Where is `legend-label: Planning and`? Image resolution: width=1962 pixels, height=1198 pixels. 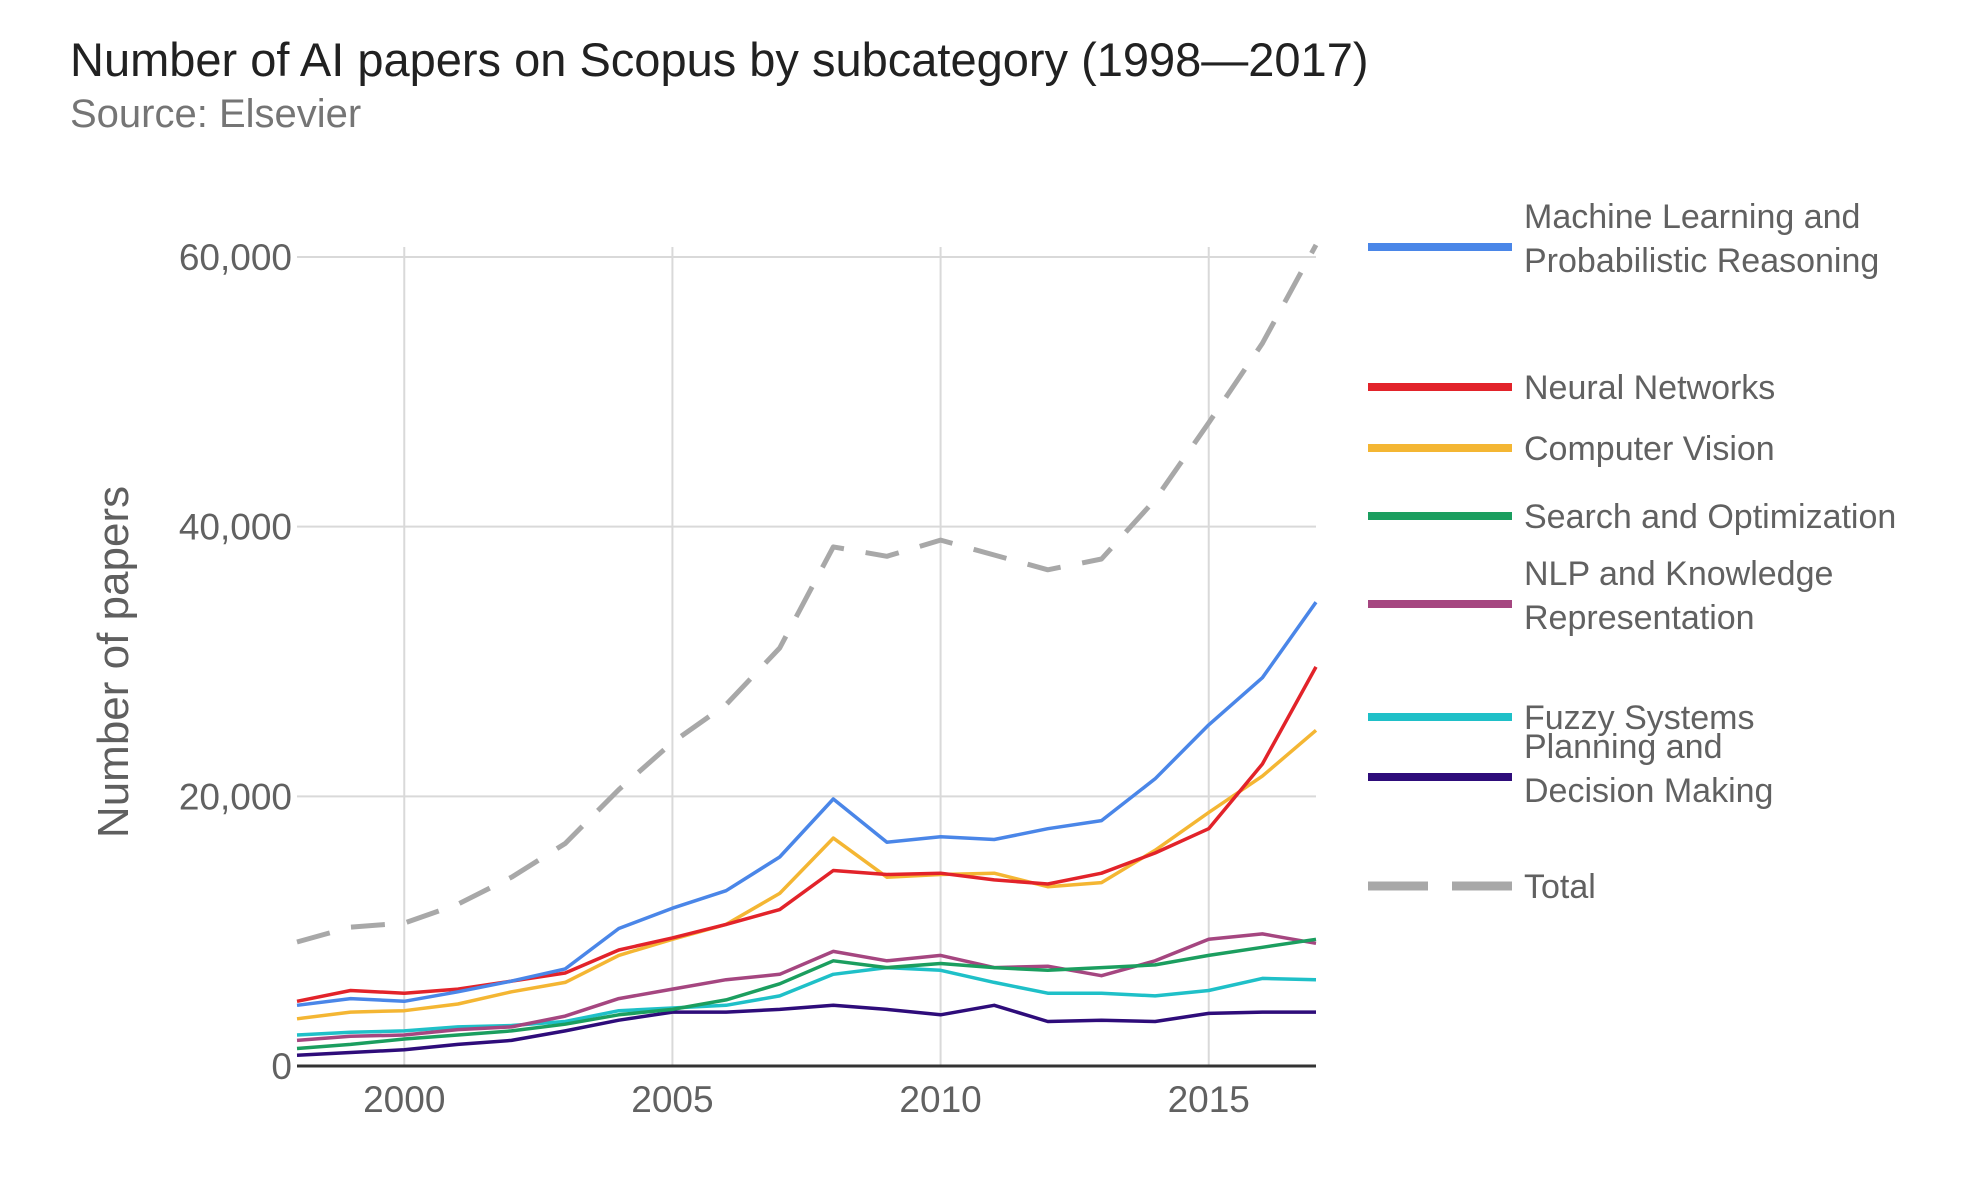 legend-label: Planning and is located at coordinates (1623, 747).